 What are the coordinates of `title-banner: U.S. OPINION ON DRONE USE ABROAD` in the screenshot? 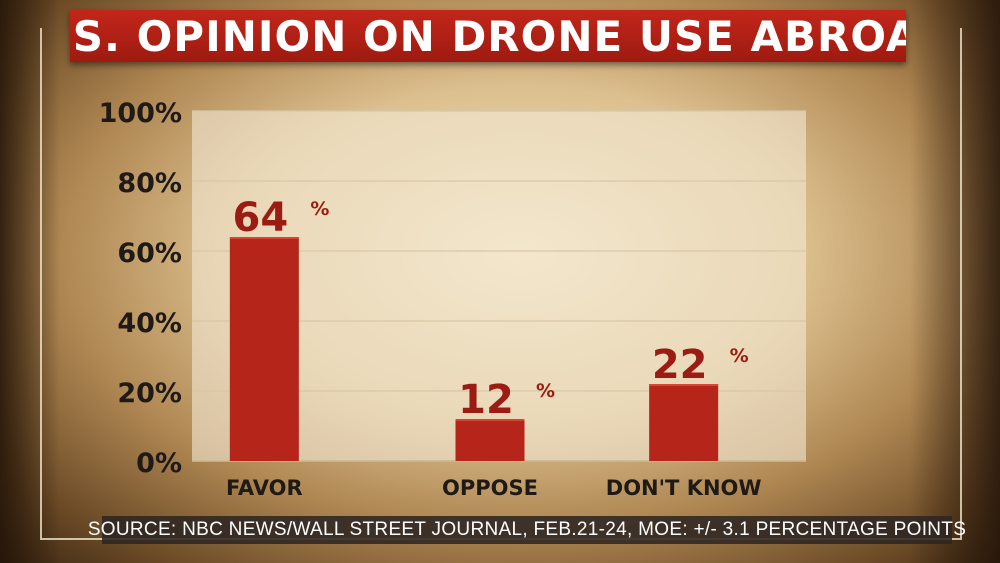 It's located at (488, 36).